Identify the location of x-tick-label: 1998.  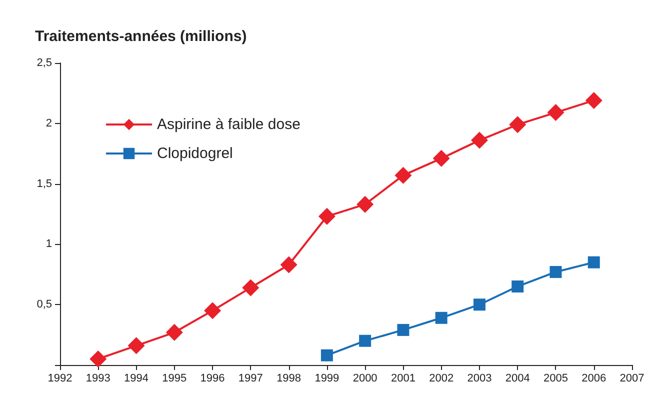
(289, 378).